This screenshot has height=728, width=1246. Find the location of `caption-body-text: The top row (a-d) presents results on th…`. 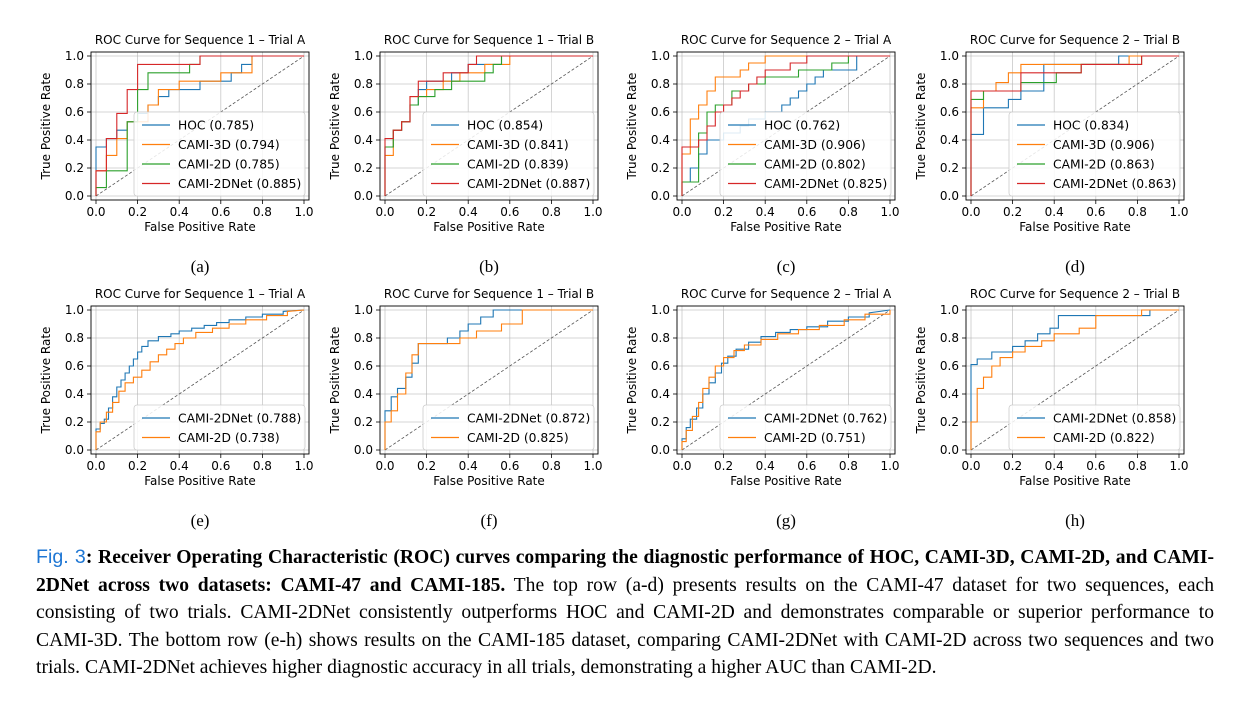

caption-body-text: The top row (a-d) presents results on th… is located at coordinates (625, 626).